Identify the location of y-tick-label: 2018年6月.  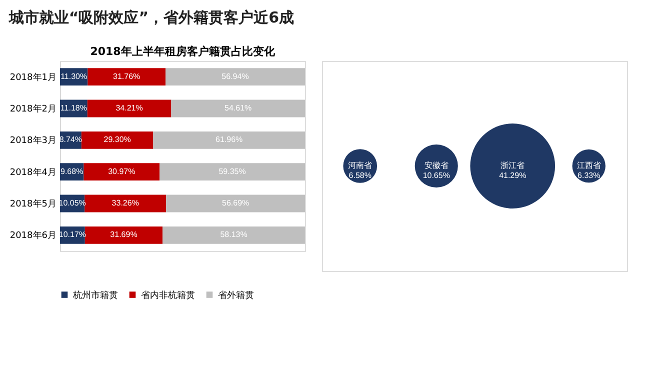
(33, 236).